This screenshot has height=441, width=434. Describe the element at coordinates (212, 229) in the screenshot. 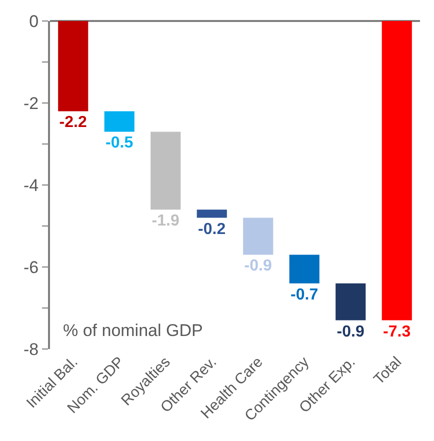

I see `data-label: -0.2` at that location.